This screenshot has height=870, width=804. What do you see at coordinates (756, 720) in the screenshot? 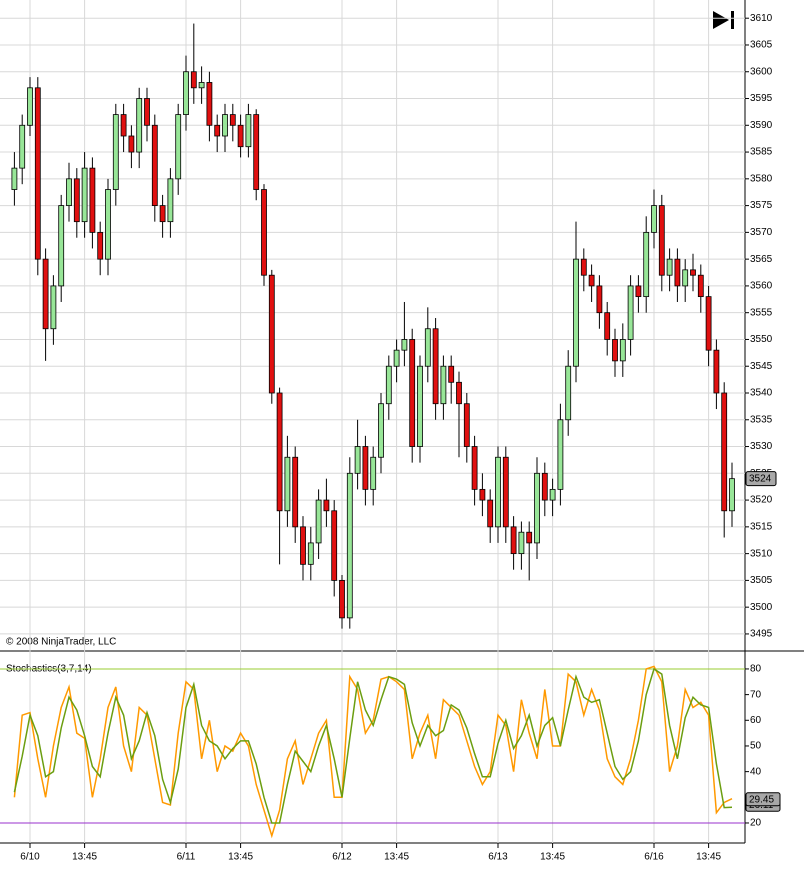
I see `y-tick-label: 60` at bounding box center [756, 720].